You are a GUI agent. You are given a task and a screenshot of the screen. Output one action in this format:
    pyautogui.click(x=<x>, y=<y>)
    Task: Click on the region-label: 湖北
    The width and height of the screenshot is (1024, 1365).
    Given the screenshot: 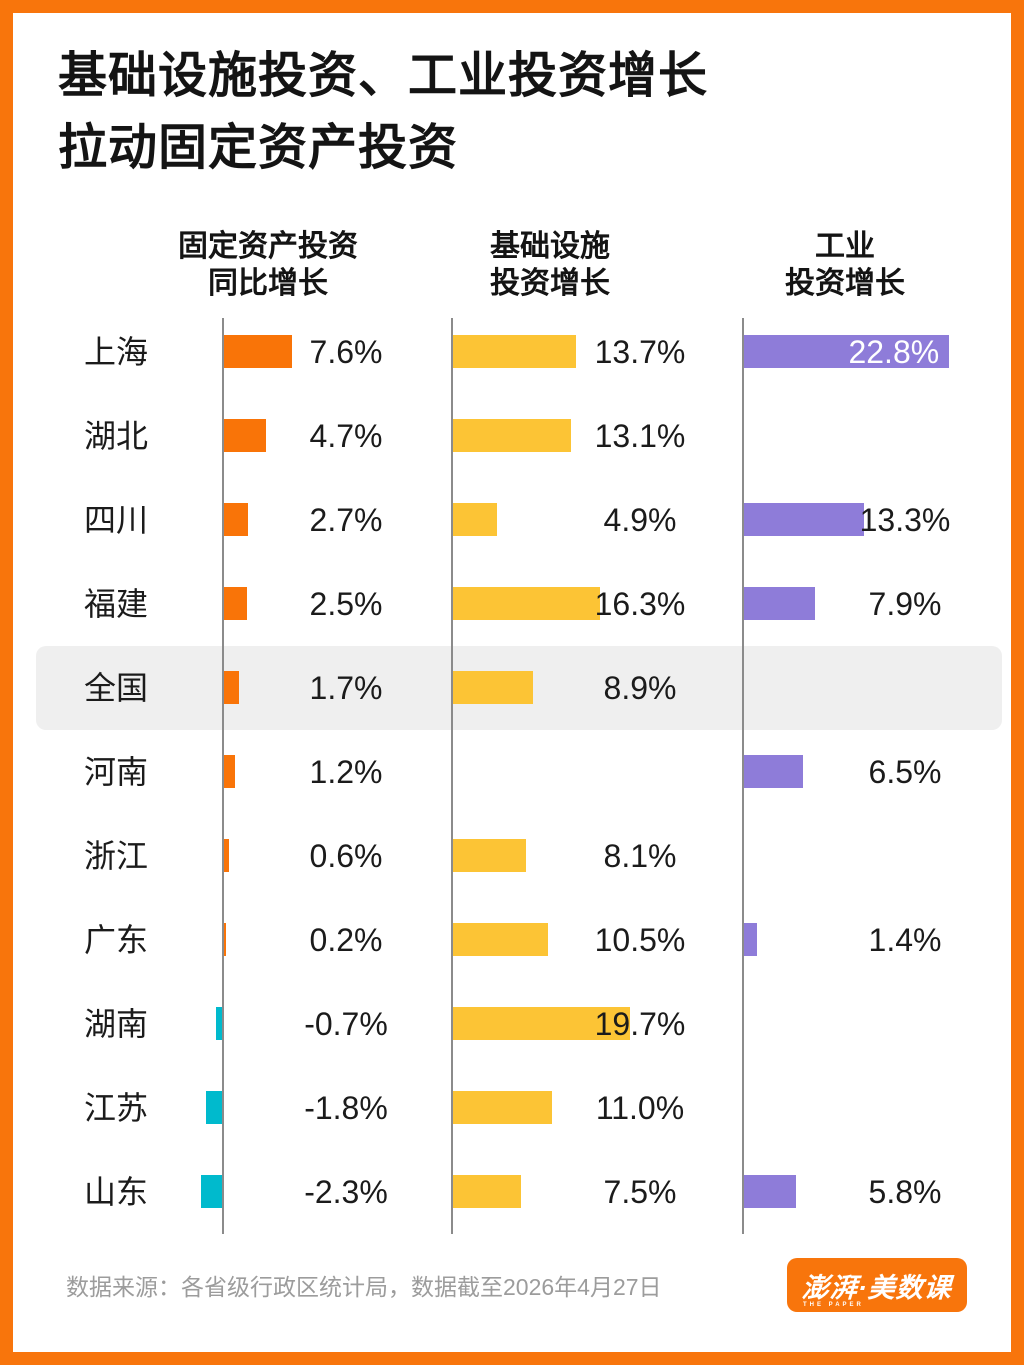 What is the action you would take?
    pyautogui.click(x=115, y=436)
    